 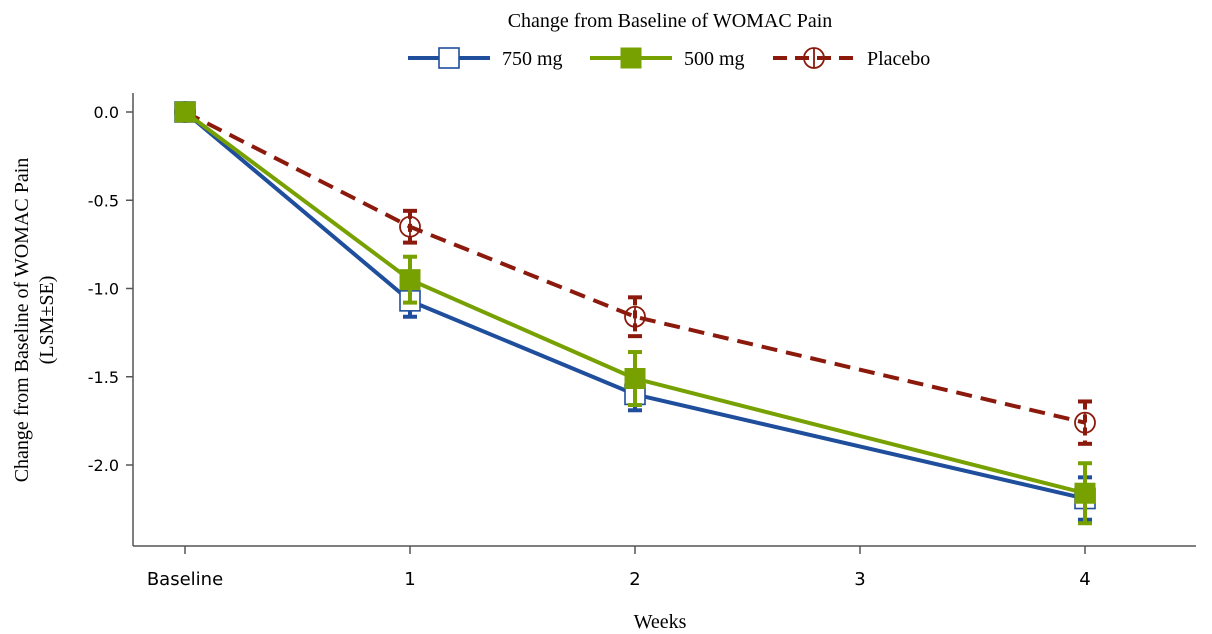 I want to click on legend: 750 mg 500 mg Placebo, so click(x=669, y=58).